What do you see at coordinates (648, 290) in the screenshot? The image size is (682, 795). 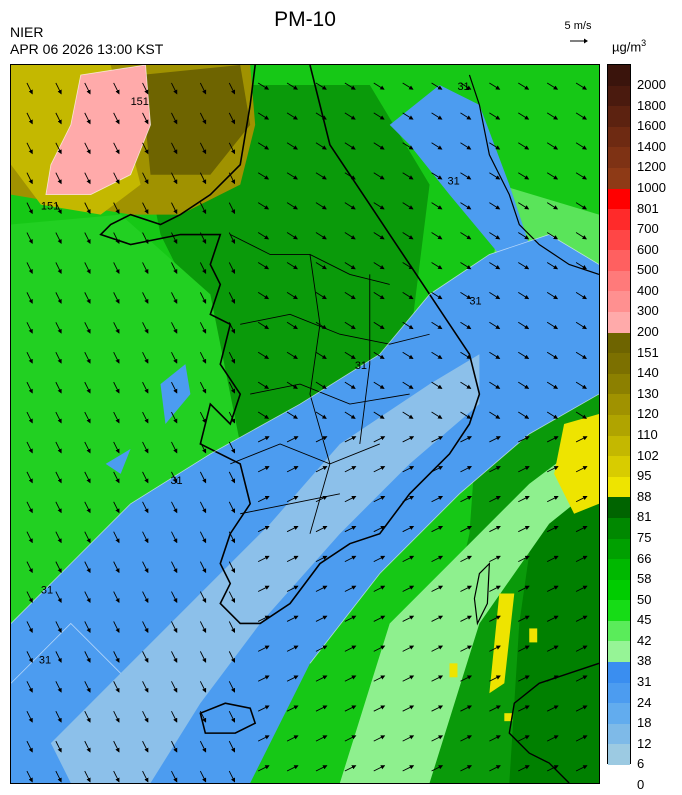 I see `legend-label: 400` at bounding box center [648, 290].